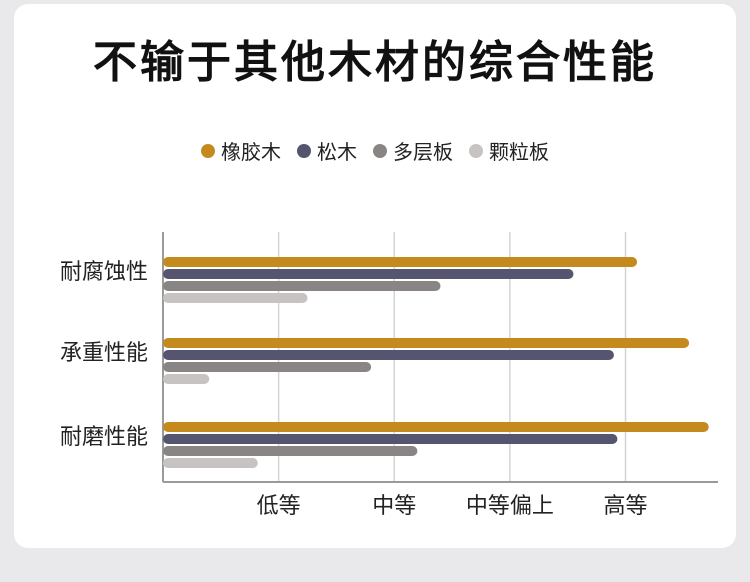  I want to click on category-label: 耐腐蚀性, so click(104, 272).